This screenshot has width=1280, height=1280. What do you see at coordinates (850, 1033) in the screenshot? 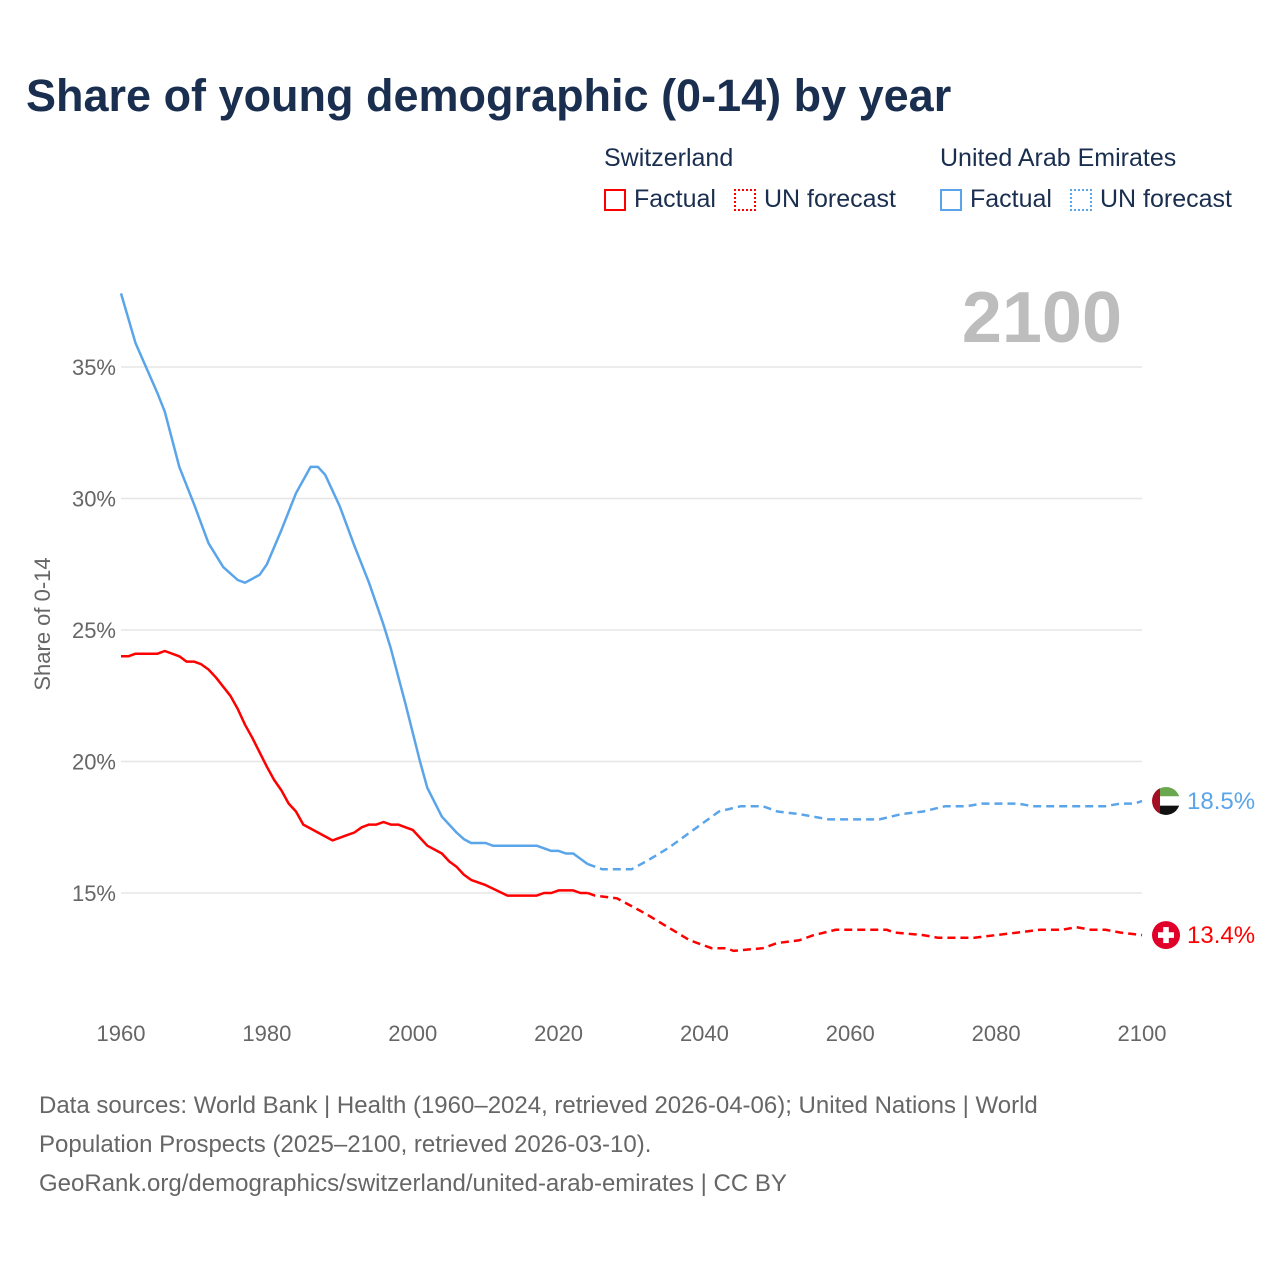
I see `x-tick-label: 2060` at bounding box center [850, 1033].